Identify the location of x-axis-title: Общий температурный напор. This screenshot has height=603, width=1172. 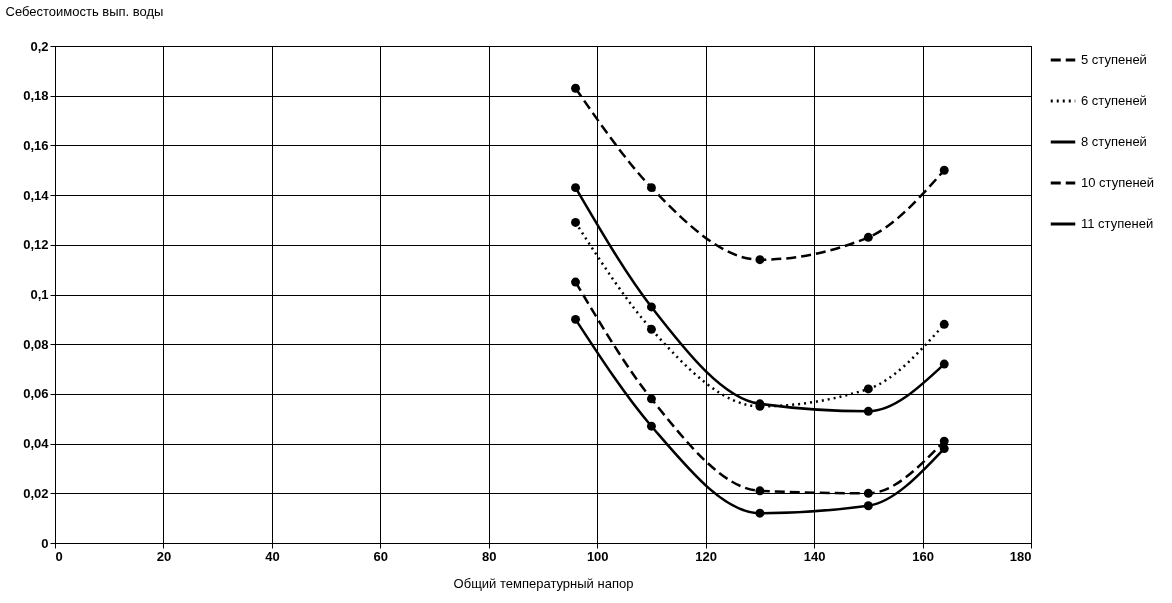
(543, 583).